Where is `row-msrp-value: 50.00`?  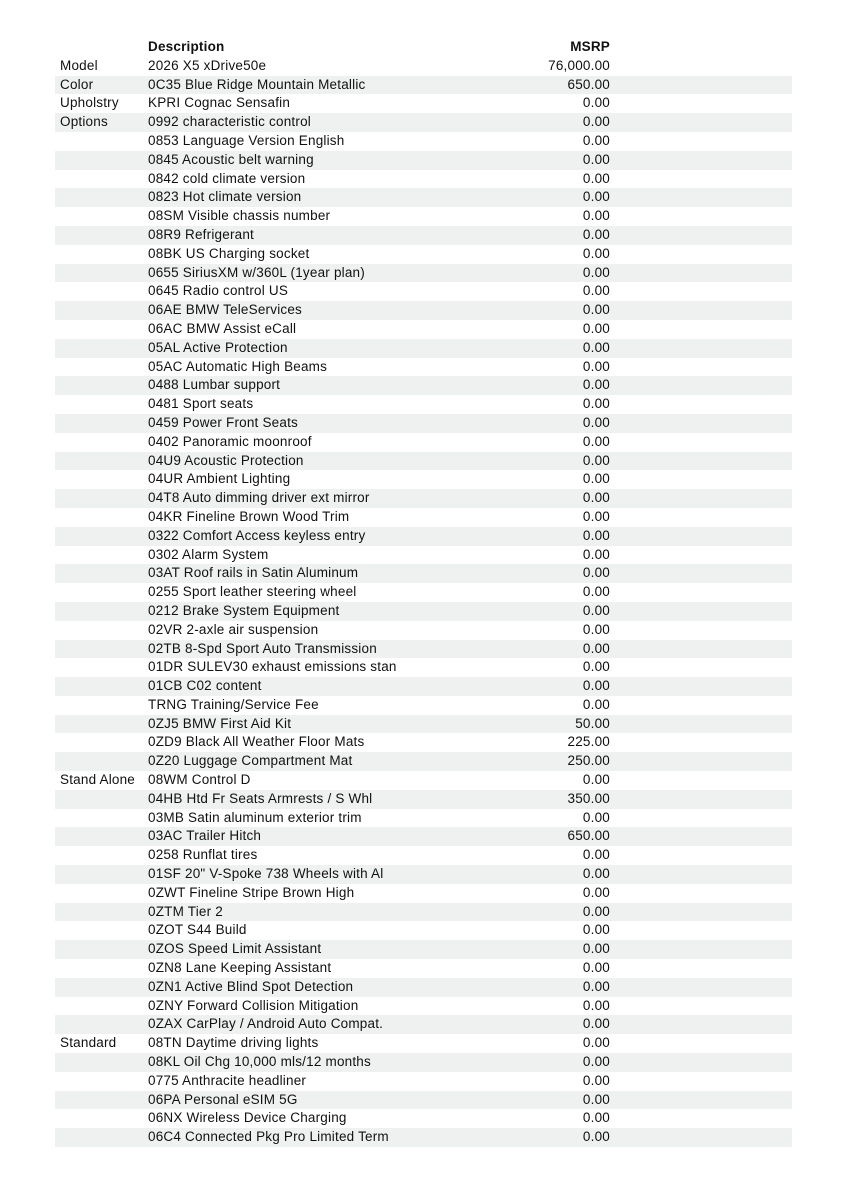 row-msrp-value: 50.00 is located at coordinates (592, 723).